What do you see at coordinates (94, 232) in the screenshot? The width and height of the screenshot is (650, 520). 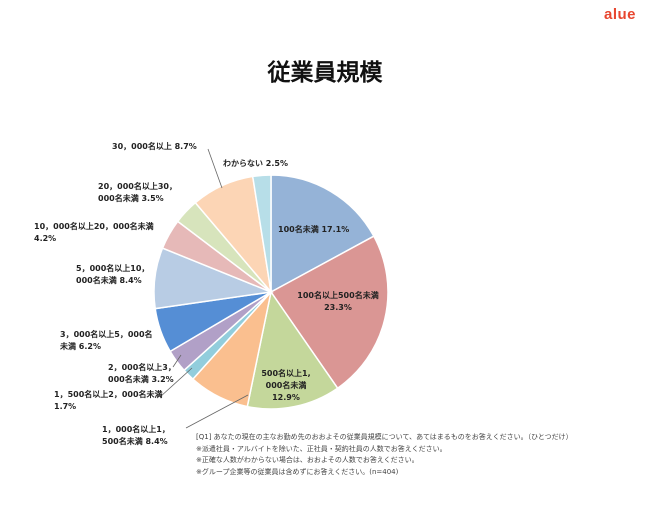 I see `slice-label: 10，000名以上20，000名未満 4.2%` at bounding box center [94, 232].